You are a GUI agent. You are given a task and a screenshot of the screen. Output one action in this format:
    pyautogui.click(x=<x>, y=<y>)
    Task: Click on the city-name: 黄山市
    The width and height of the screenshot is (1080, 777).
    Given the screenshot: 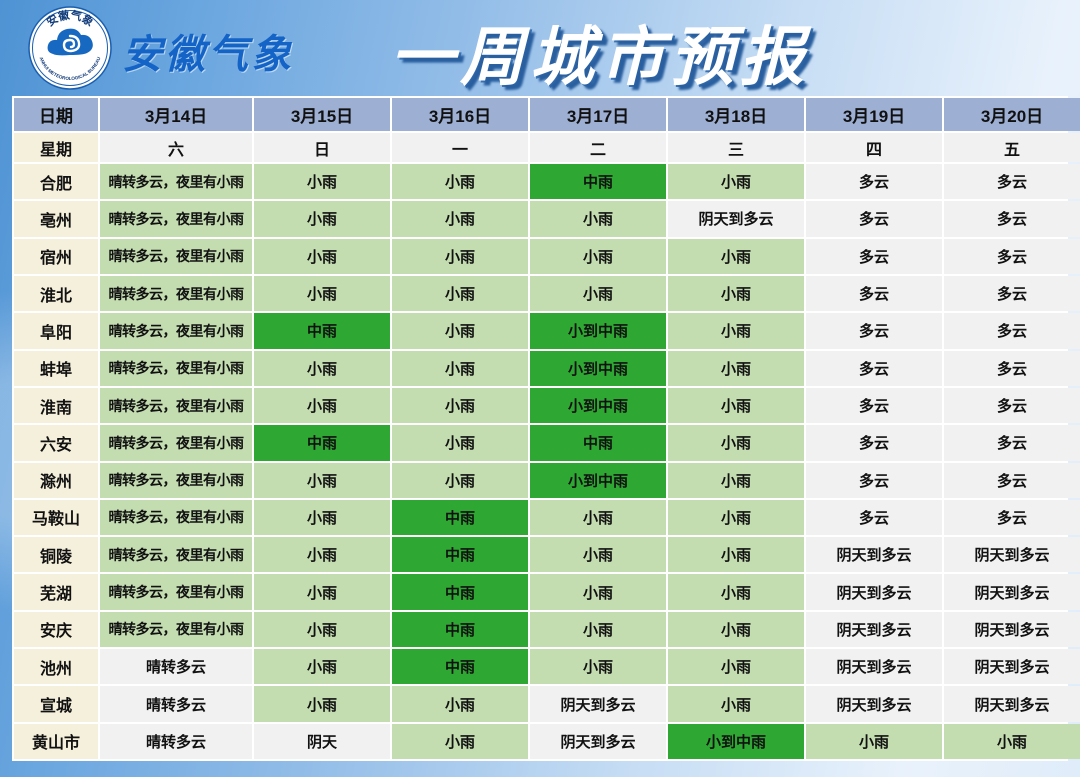 What is the action you would take?
    pyautogui.click(x=56, y=741)
    